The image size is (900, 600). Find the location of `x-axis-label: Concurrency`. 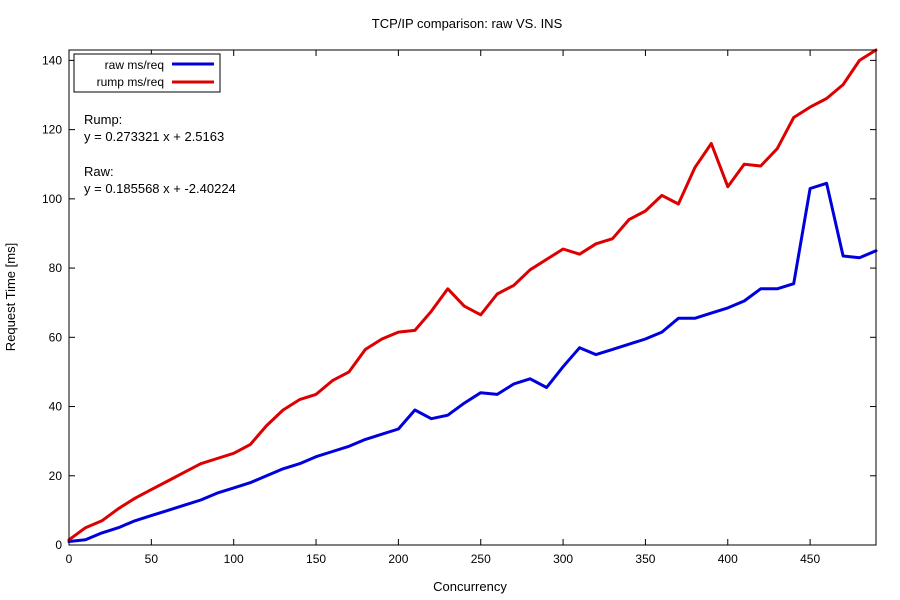

x-axis-label: Concurrency is located at coordinates (470, 586).